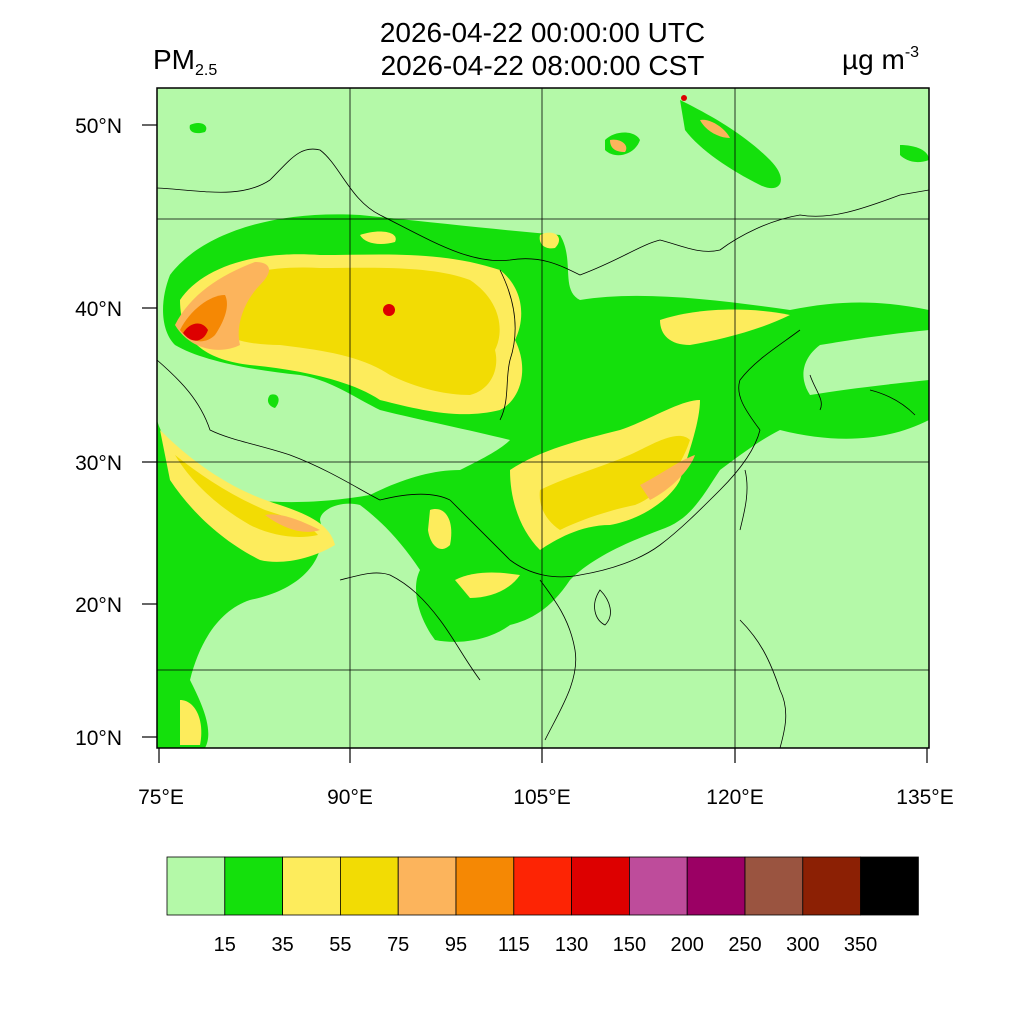 Image resolution: width=1024 pixels, height=1024 pixels. What do you see at coordinates (98, 463) in the screenshot?
I see `lat-label: 30°N` at bounding box center [98, 463].